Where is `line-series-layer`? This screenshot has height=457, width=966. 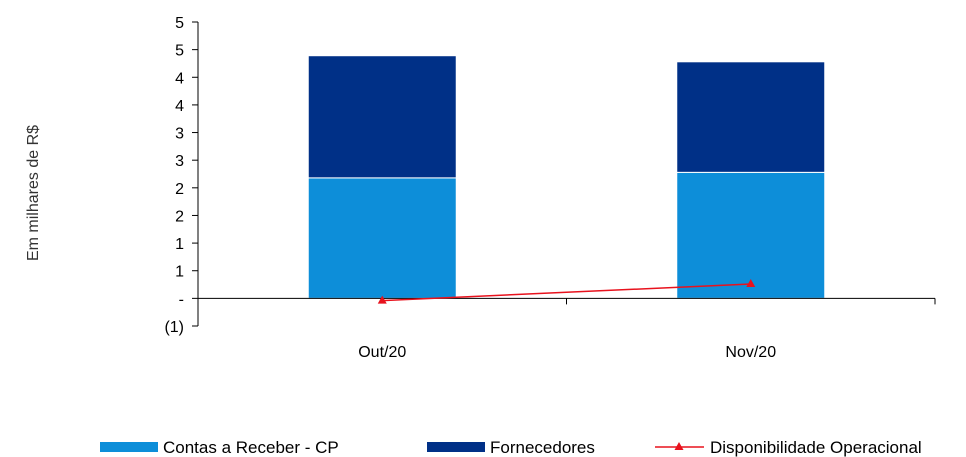 line-series-layer is located at coordinates (566, 291).